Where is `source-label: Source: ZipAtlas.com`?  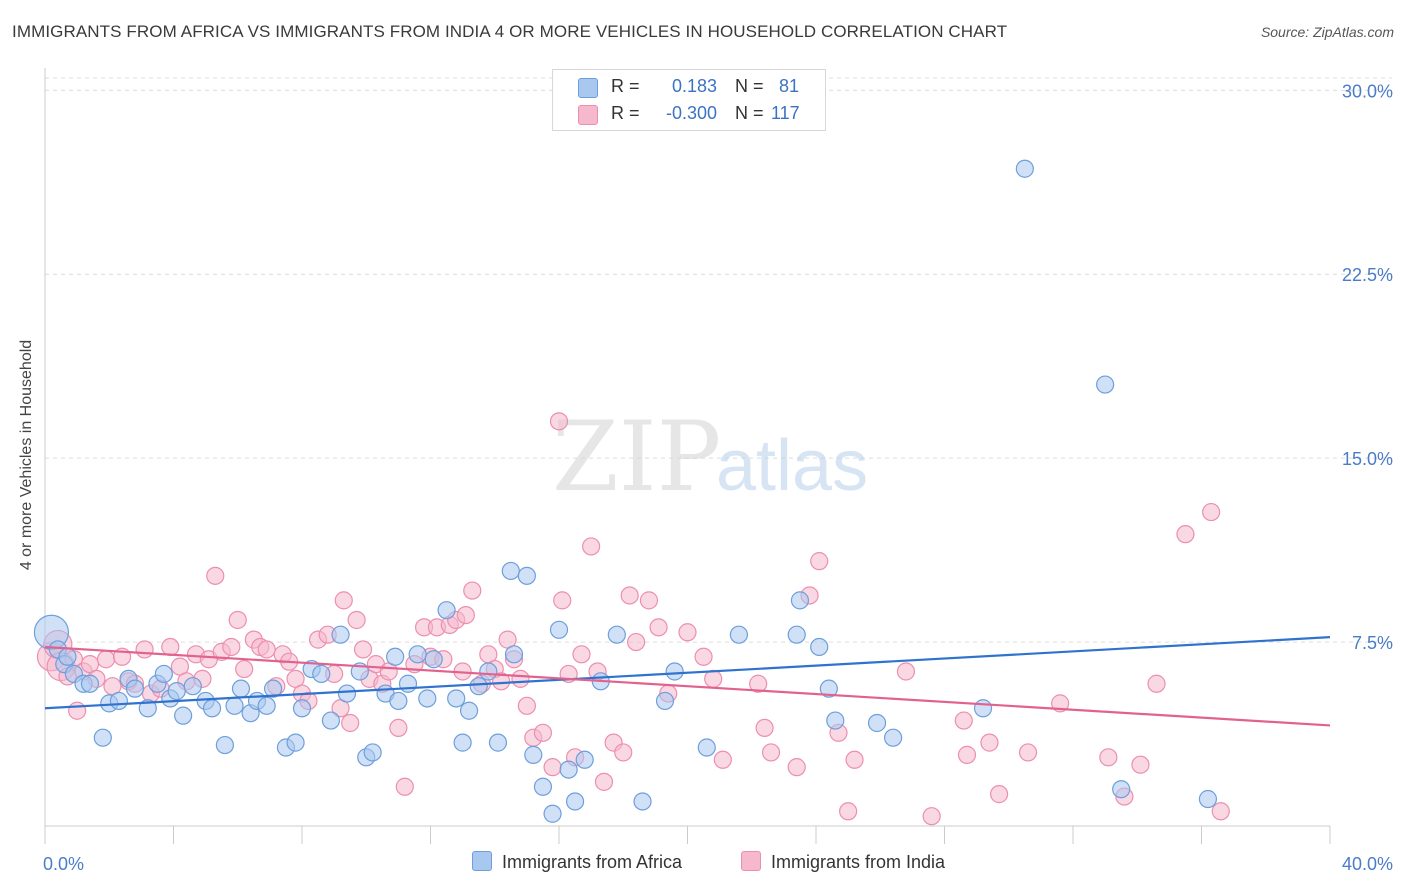 source-label: Source: ZipAtlas.com is located at coordinates (1327, 32).